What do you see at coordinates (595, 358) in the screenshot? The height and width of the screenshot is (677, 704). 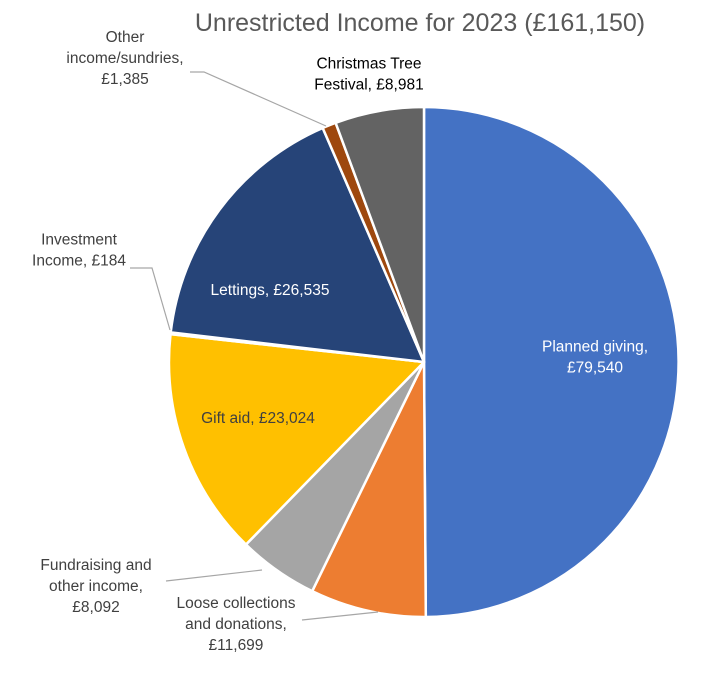 I see `slice-label-planned-giving: Planned giving, £79,540` at bounding box center [595, 358].